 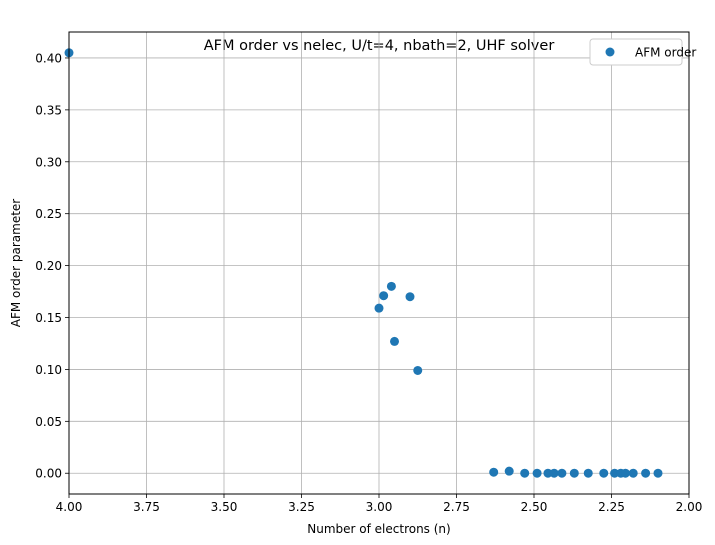 What do you see at coordinates (689, 507) in the screenshot?
I see `x-tick-label: 2.00` at bounding box center [689, 507].